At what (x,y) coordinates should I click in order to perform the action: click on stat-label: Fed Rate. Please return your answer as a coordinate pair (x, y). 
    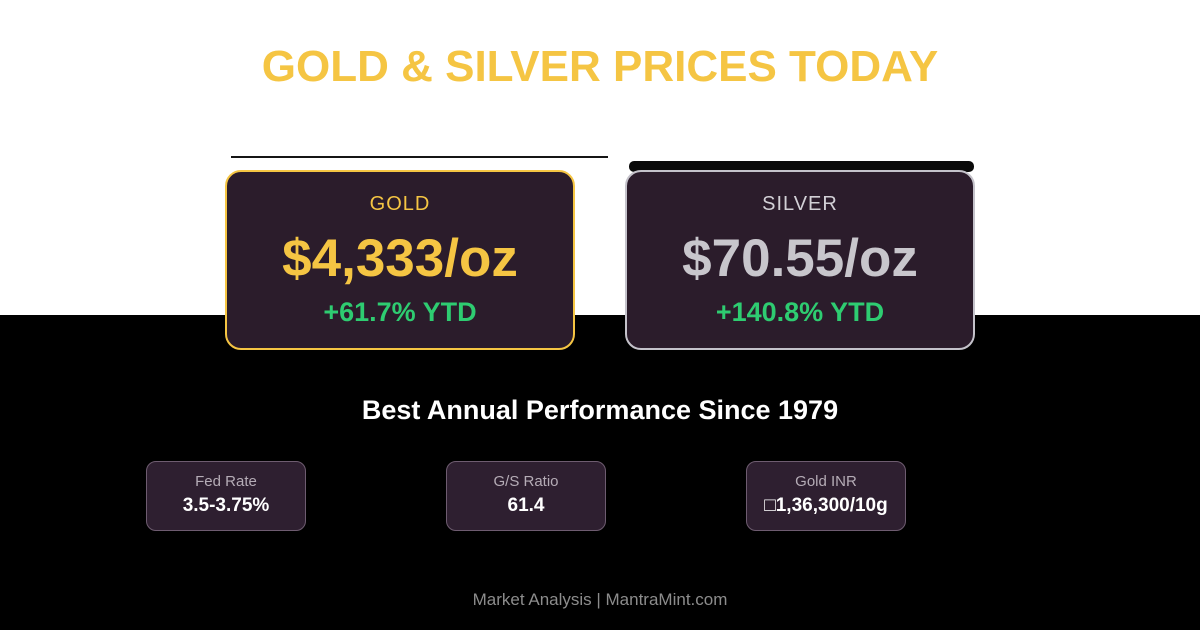
    Looking at the image, I should click on (226, 481).